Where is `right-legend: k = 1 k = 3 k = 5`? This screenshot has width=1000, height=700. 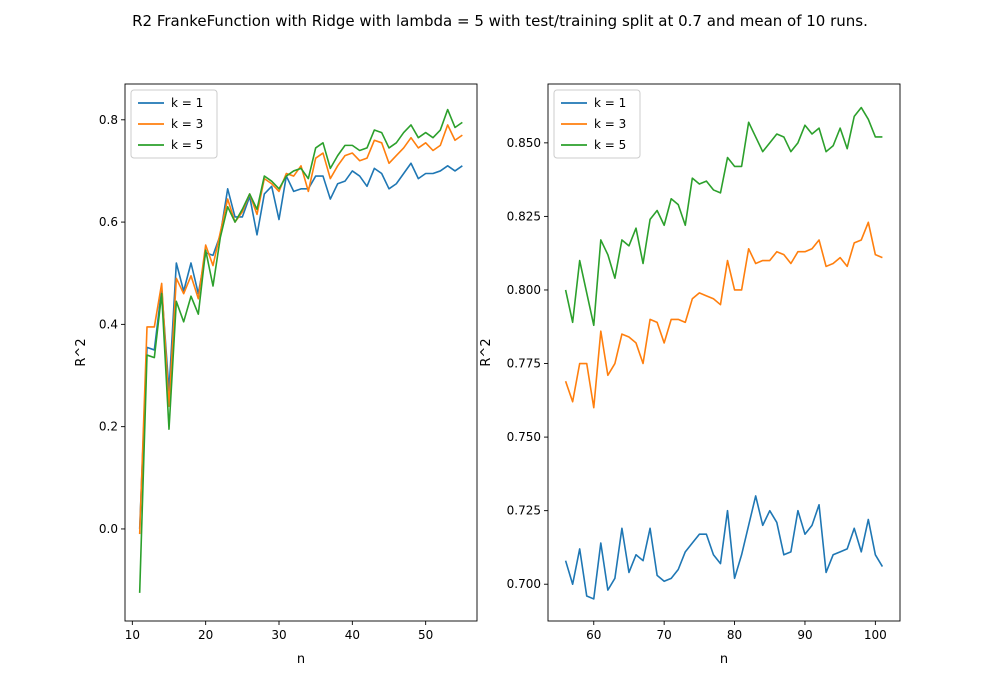 right-legend: k = 1 k = 3 k = 5 is located at coordinates (597, 124).